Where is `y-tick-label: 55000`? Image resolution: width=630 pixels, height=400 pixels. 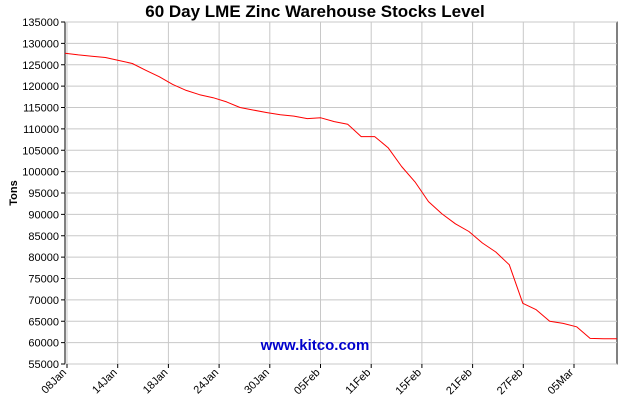
y-tick-label: 55000 is located at coordinates (43, 365).